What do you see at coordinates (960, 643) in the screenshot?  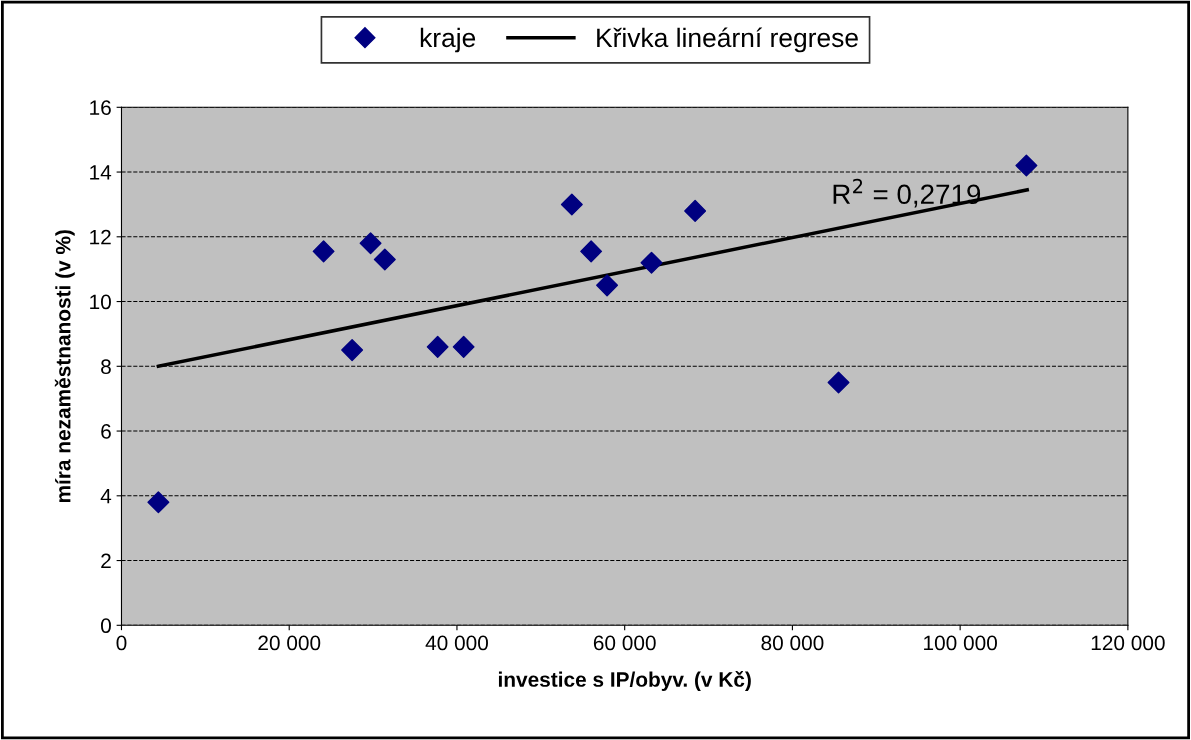 I see `x-tick-label: 100 000` at bounding box center [960, 643].